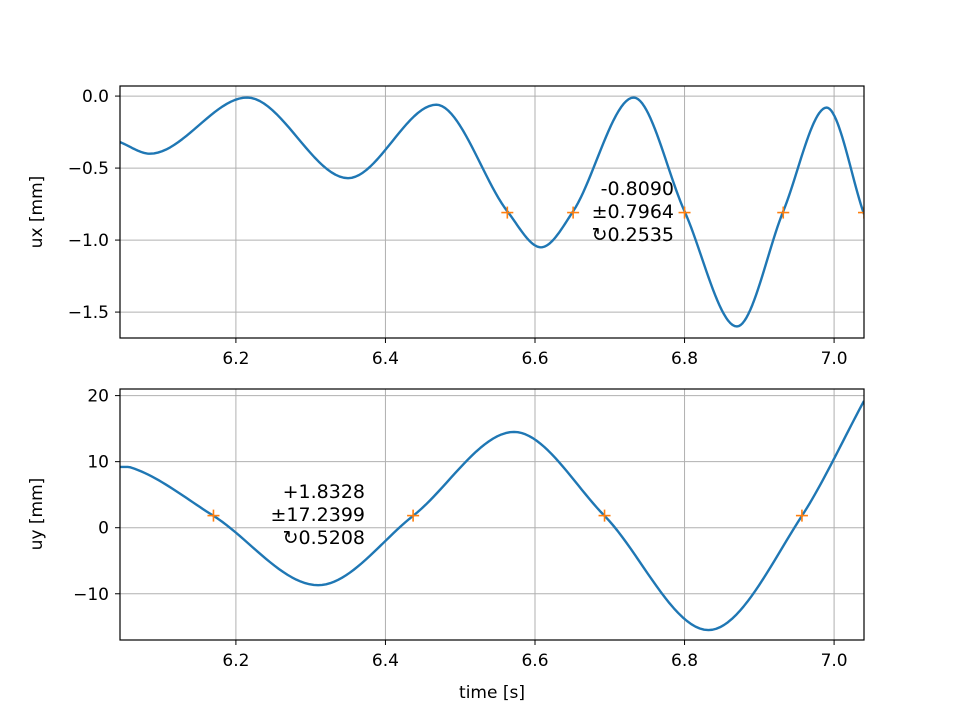 The width and height of the screenshot is (960, 720). What do you see at coordinates (834, 661) in the screenshot?
I see `uy-xtick-label: 7.0` at bounding box center [834, 661].